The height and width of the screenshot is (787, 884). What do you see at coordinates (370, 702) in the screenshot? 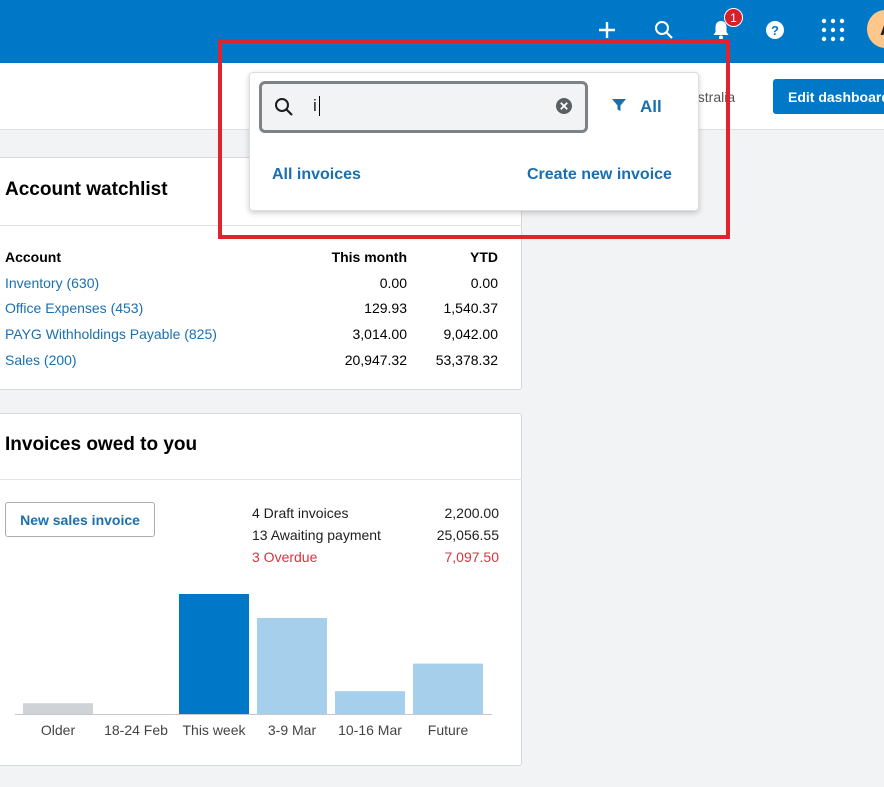
I see `chart-bar-10-16-mar` at bounding box center [370, 702].